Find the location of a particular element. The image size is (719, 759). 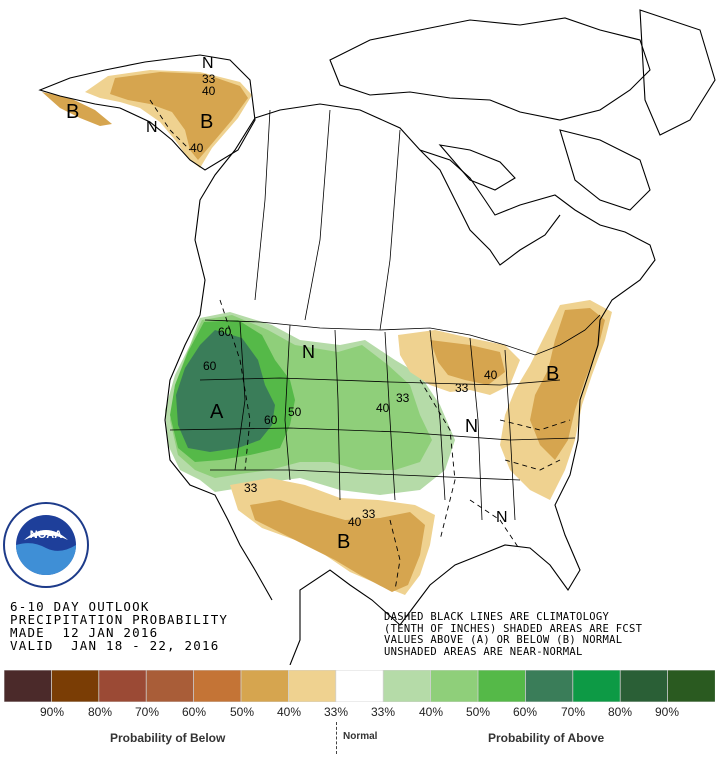

title-line: PRECIPITATION PROBABILITY is located at coordinates (119, 619).